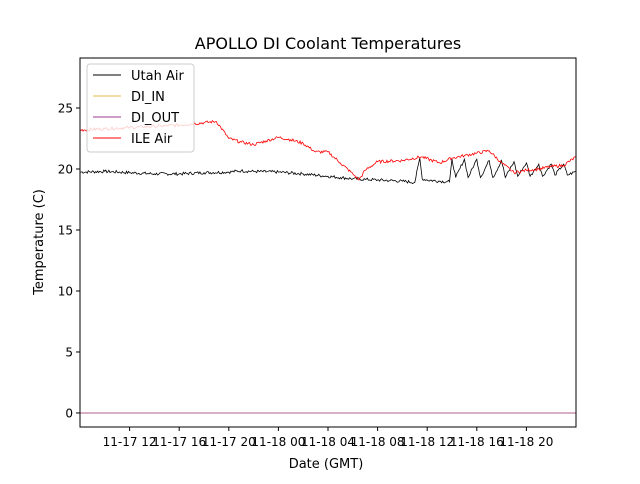 The image size is (640, 484). Describe the element at coordinates (155, 118) in the screenshot. I see `legend-label: DI_OUT` at that location.